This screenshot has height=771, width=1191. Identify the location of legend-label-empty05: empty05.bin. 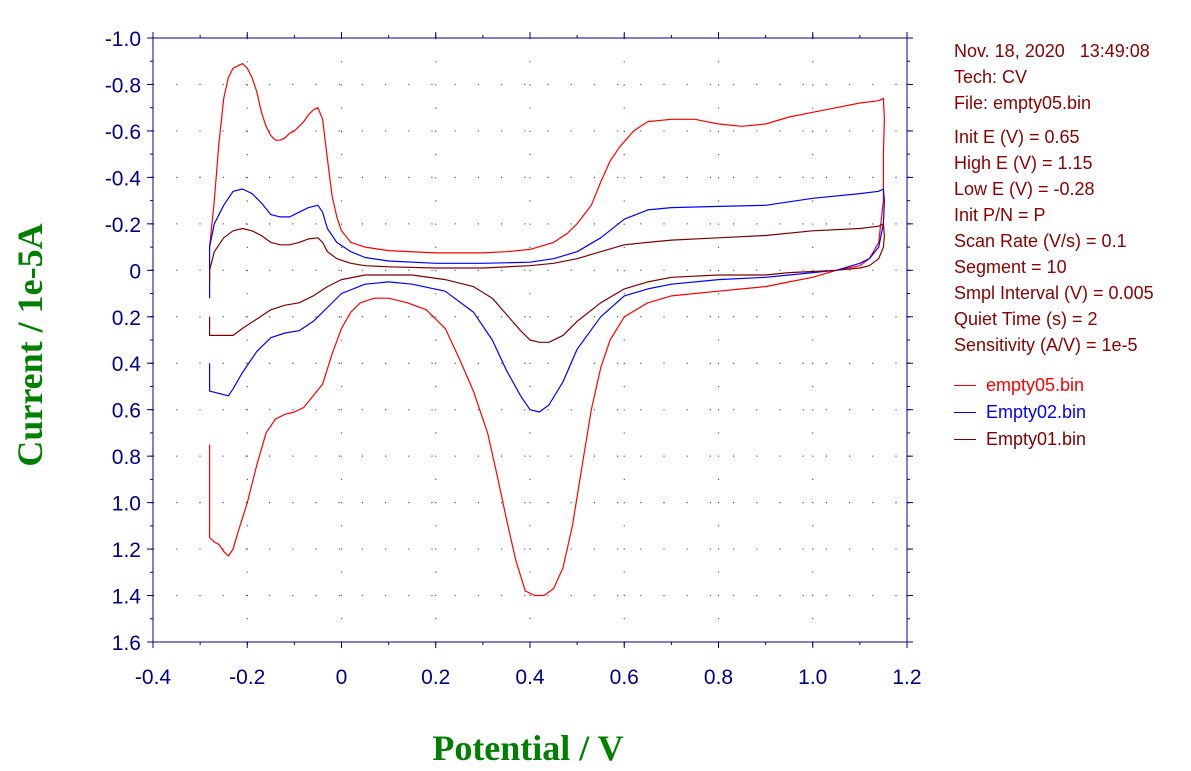
(1035, 385).